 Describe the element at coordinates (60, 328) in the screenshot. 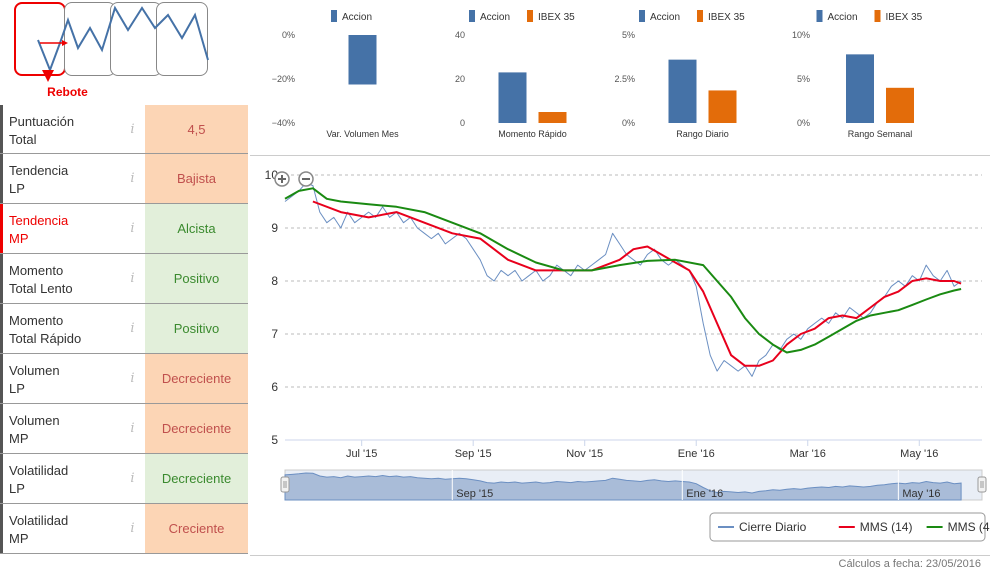

I see `indicator-name: Momento Total Rápido` at that location.